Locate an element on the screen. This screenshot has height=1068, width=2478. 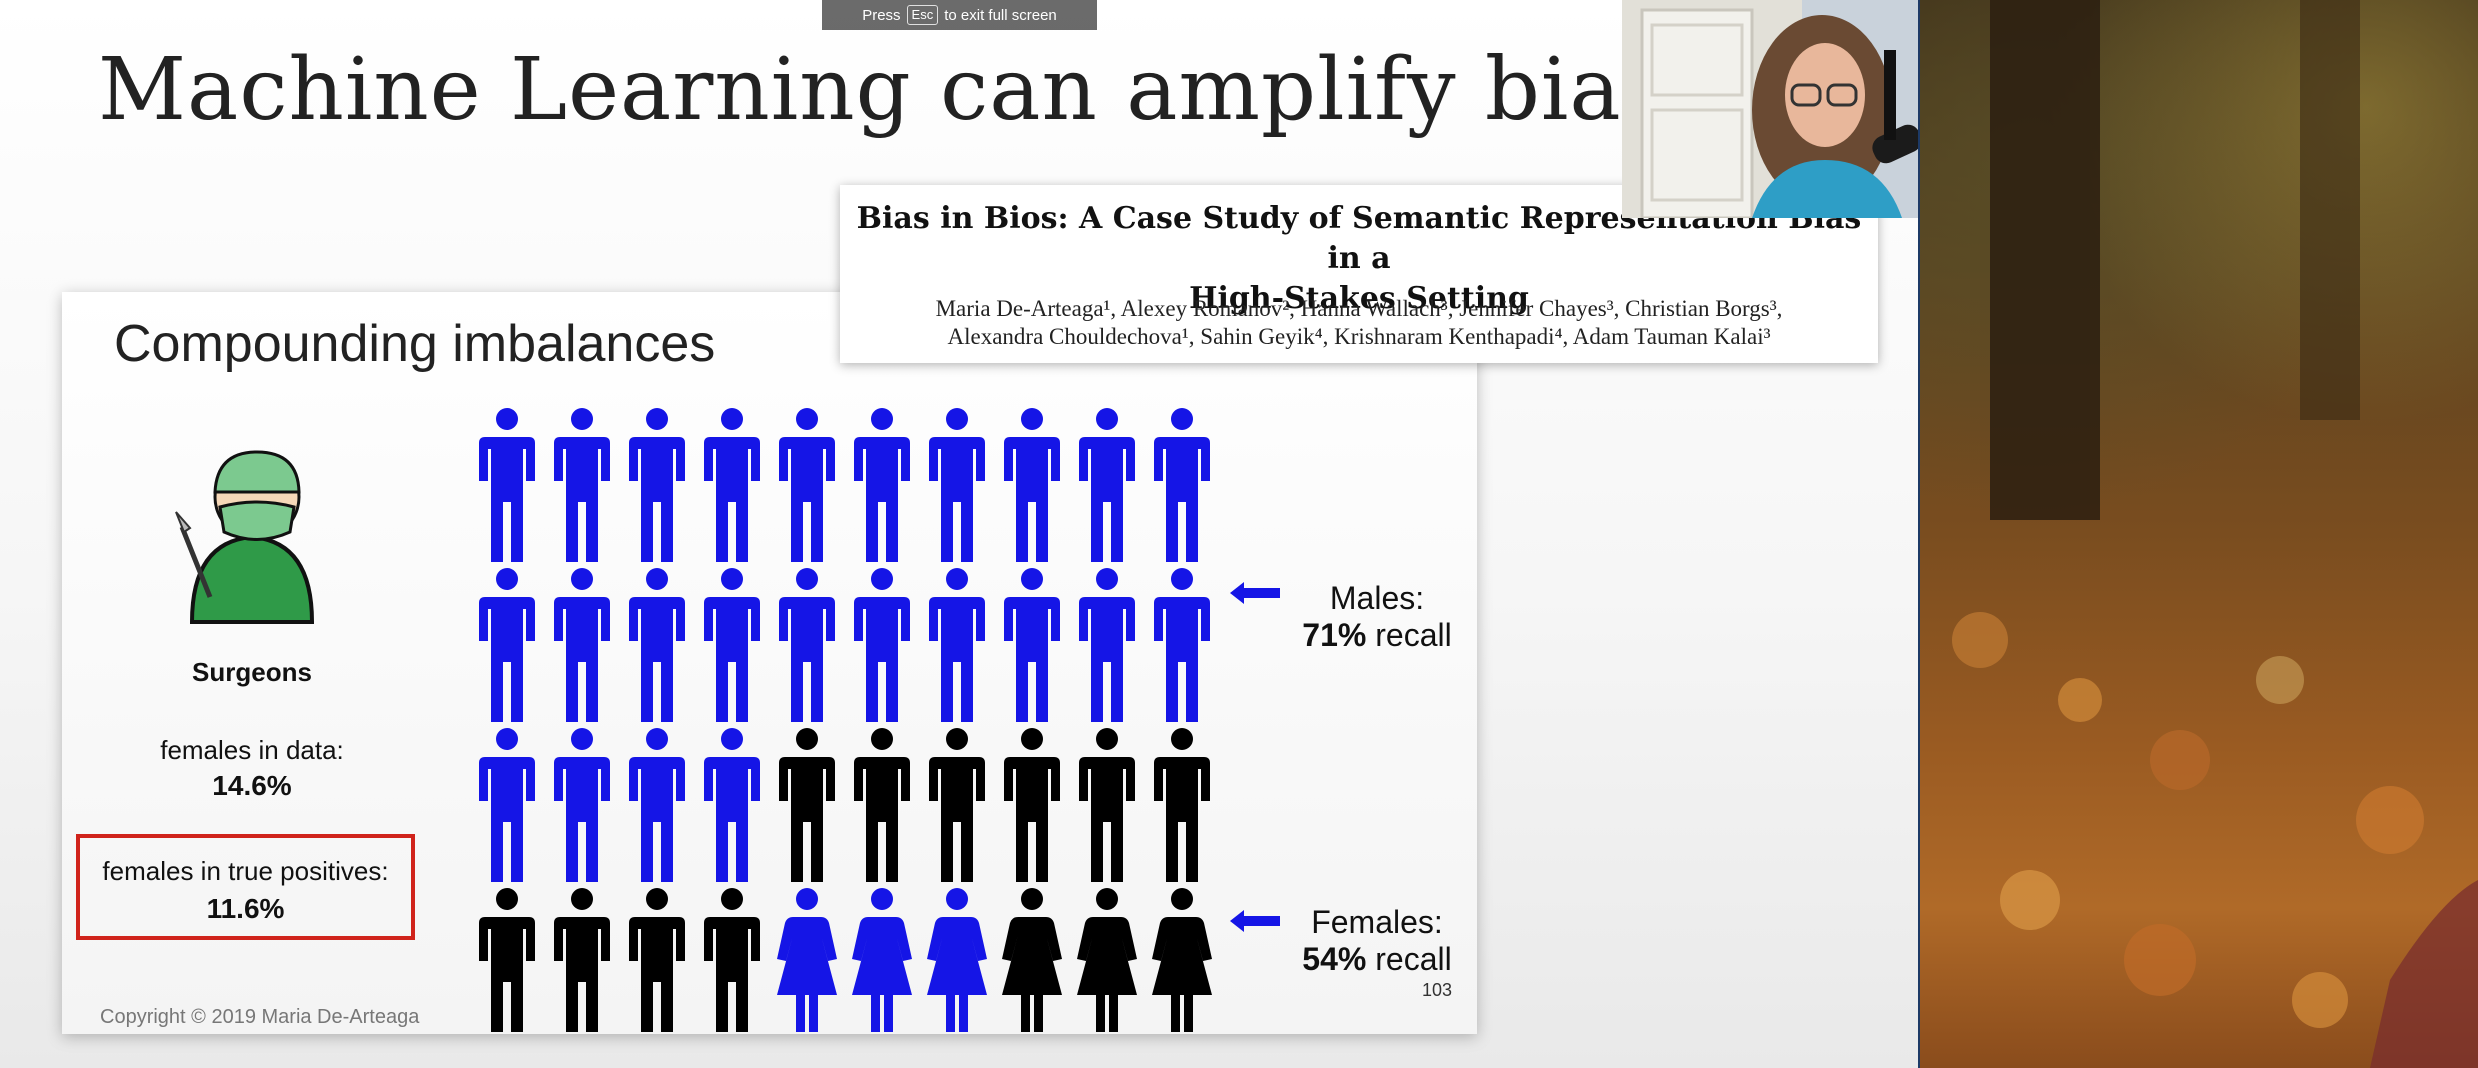
esc-key: Esc is located at coordinates (922, 15).